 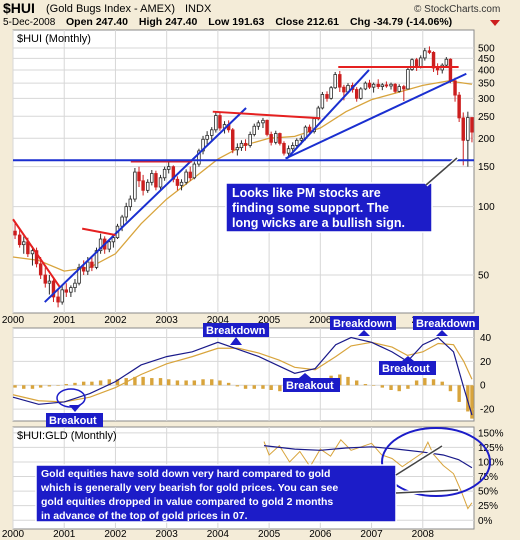 What do you see at coordinates (457, 9) in the screenshot?
I see `header-credit: © StockCharts.com` at bounding box center [457, 9].